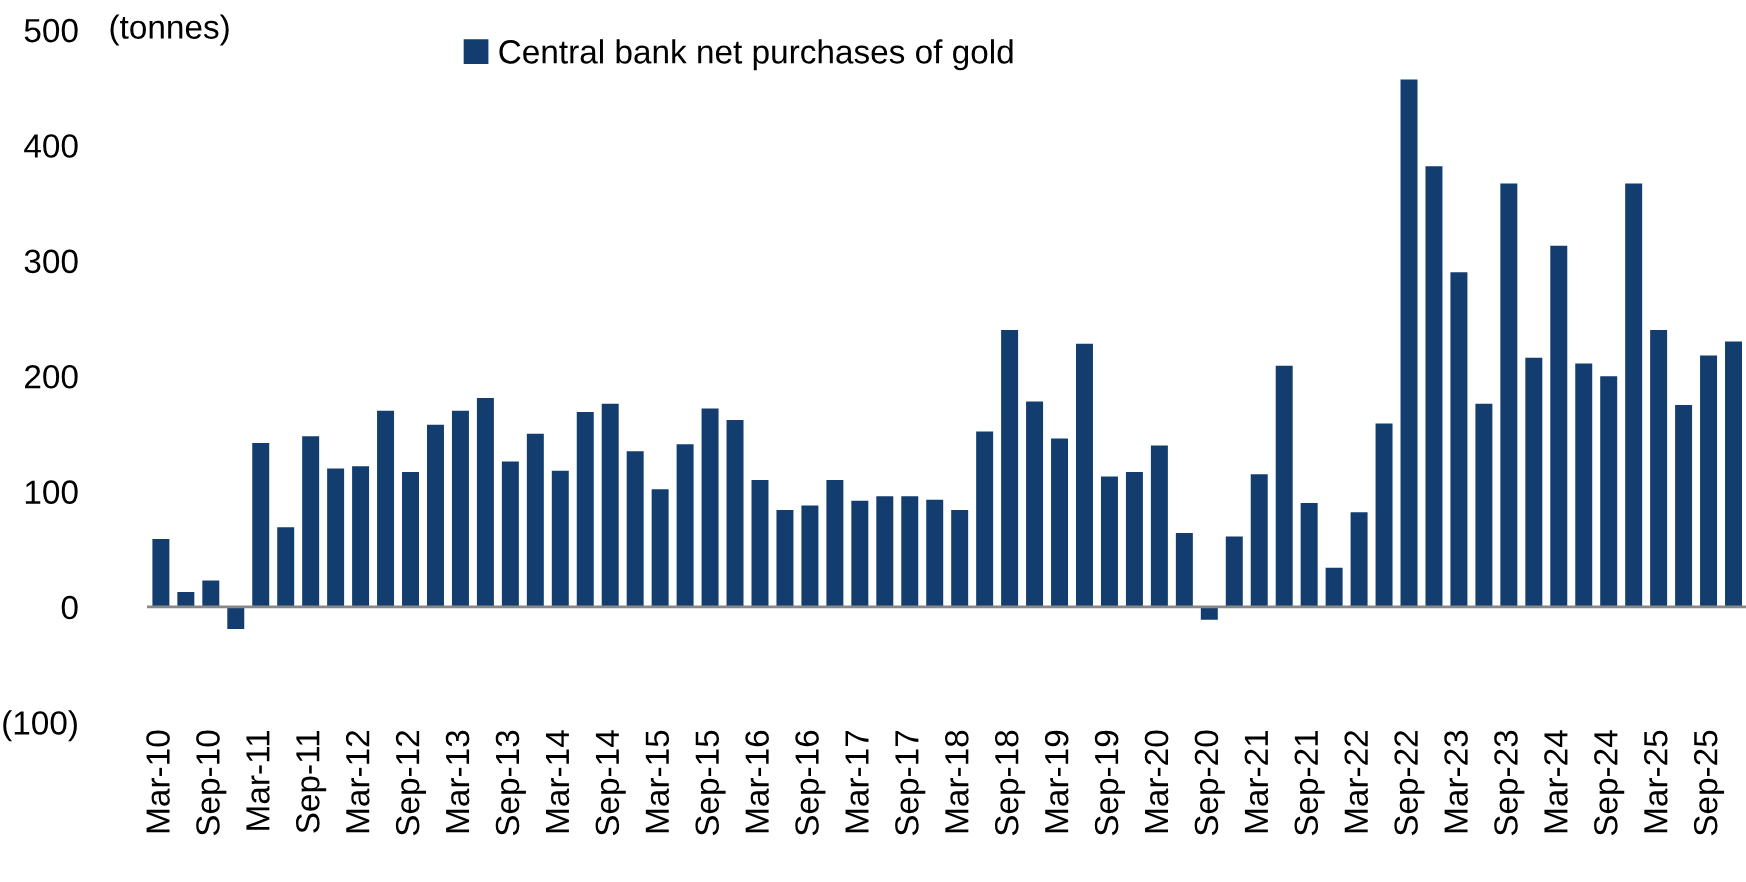  I want to click on y-axis-title: (tonnes), so click(169, 30).